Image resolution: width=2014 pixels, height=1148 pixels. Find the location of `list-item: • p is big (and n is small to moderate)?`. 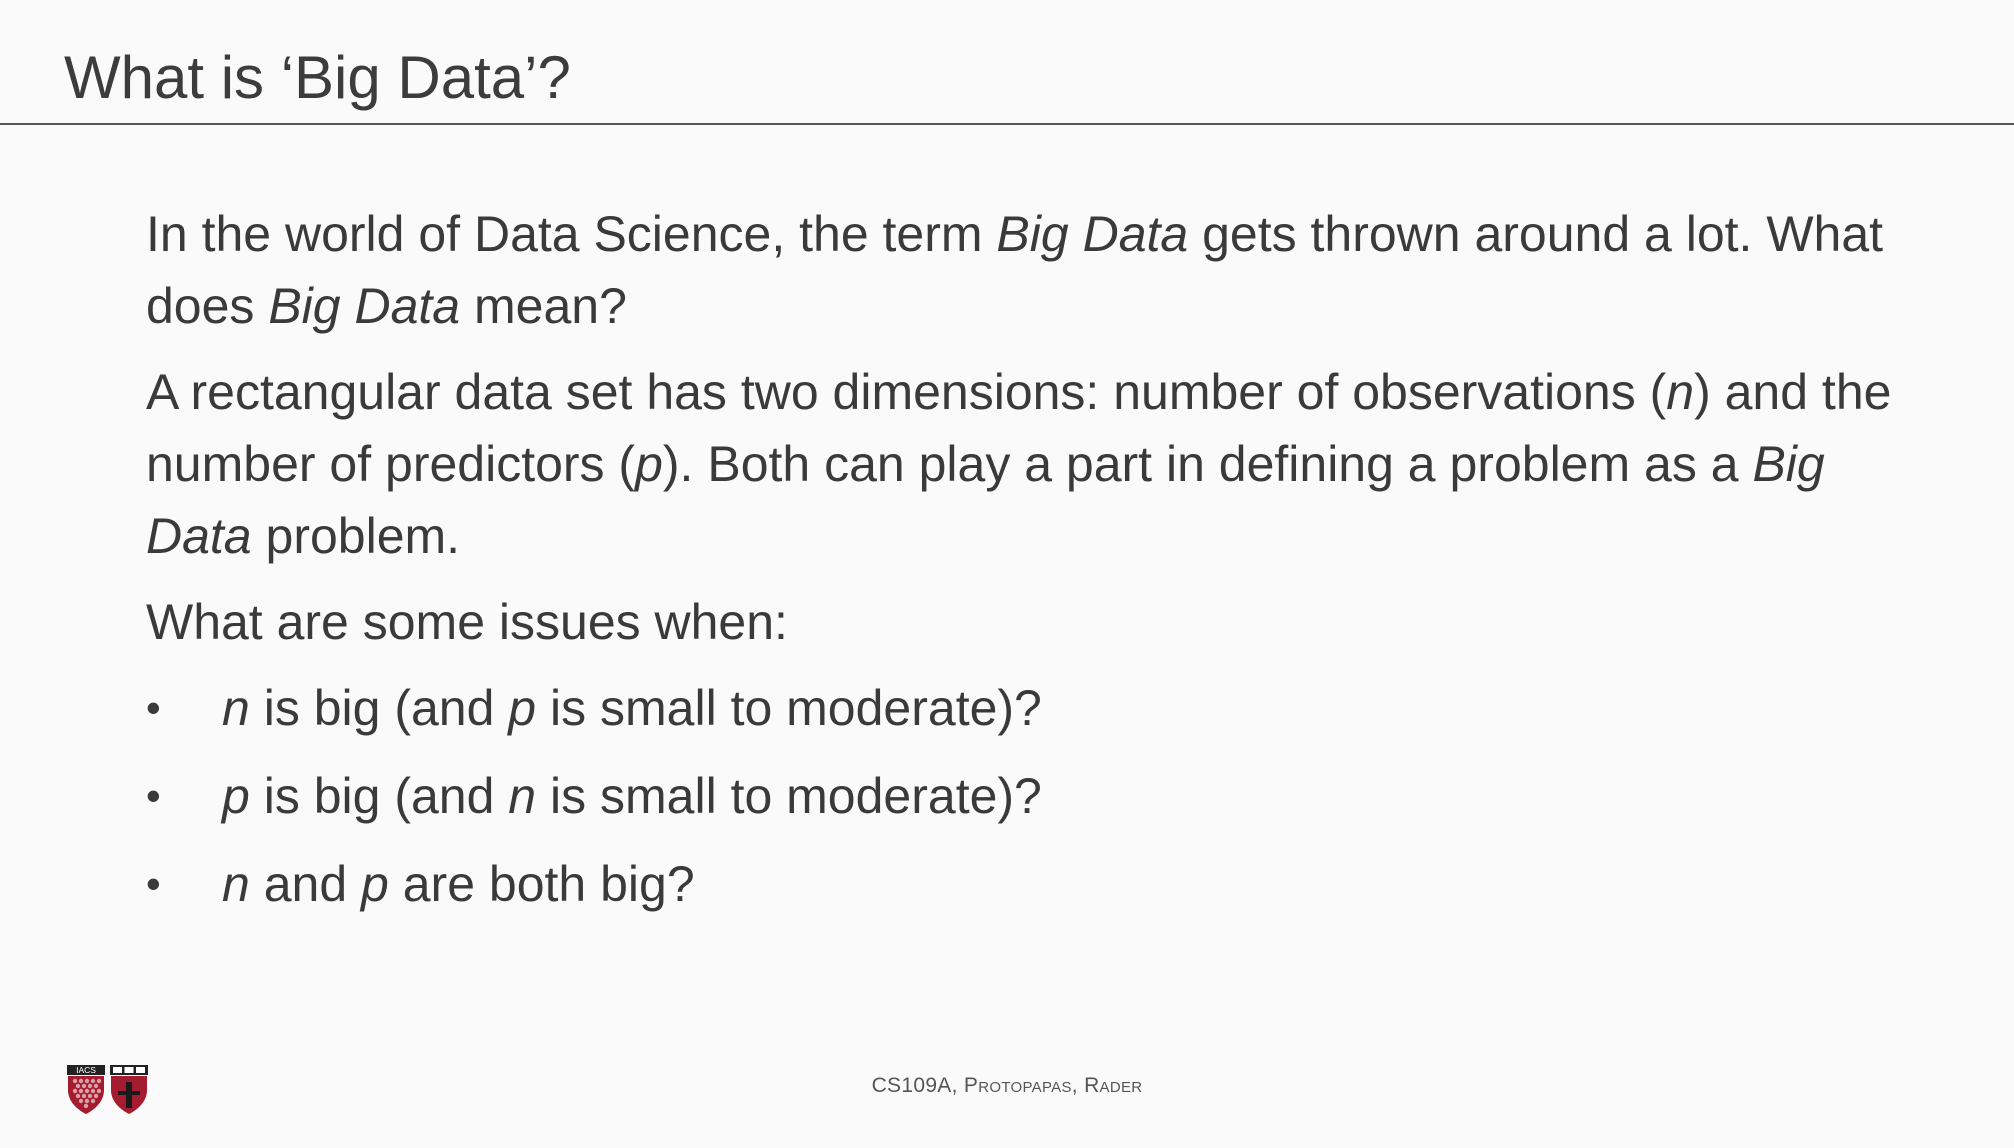

list-item: • p is big (and n is small to moderate)? is located at coordinates (1026, 804).